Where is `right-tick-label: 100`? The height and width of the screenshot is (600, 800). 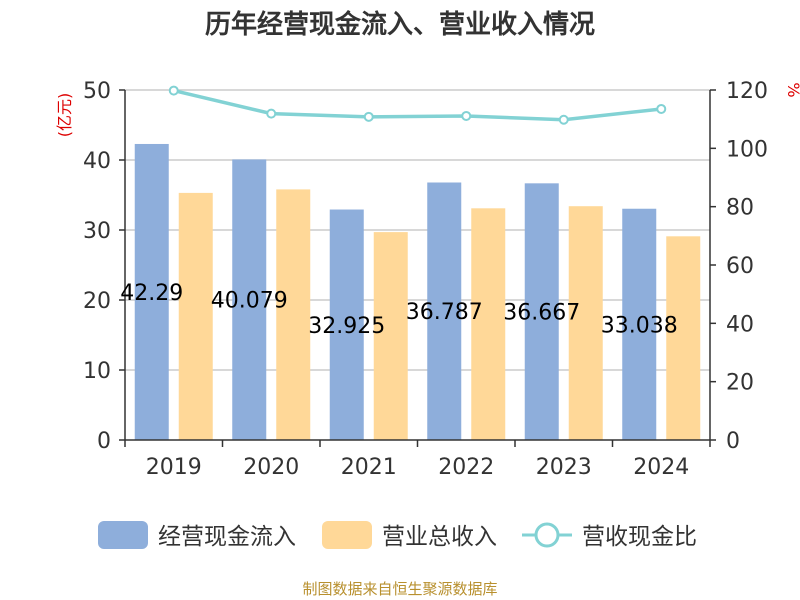
right-tick-label: 100 is located at coordinates (747, 149).